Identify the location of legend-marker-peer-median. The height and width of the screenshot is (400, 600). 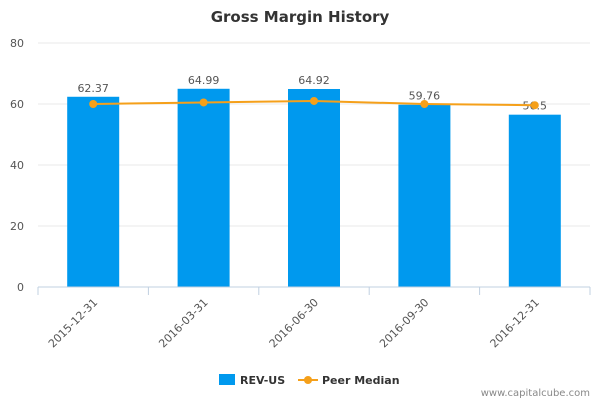
(308, 380).